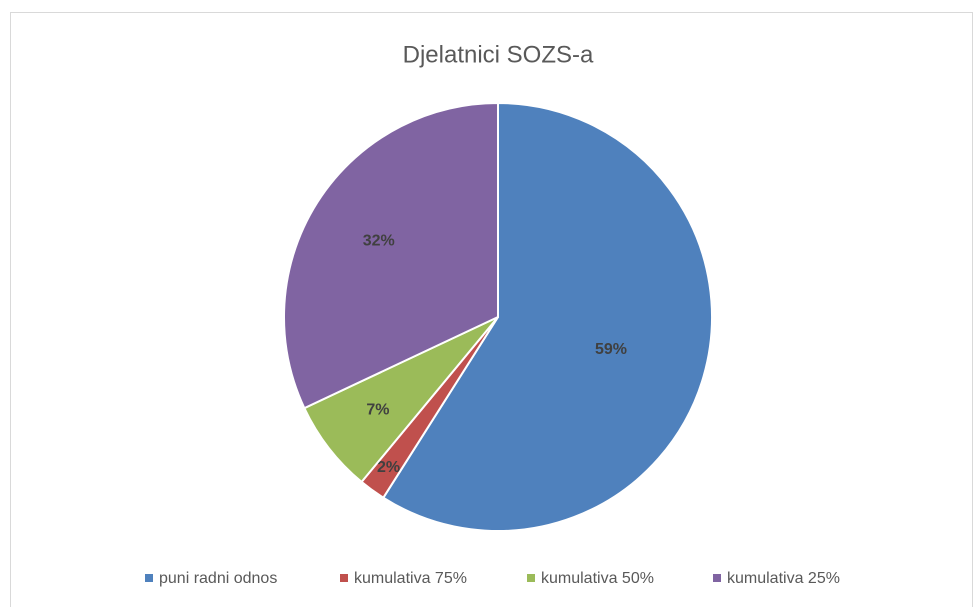 The height and width of the screenshot is (607, 974). What do you see at coordinates (783, 578) in the screenshot?
I see `legend-label: kumulativa 25%` at bounding box center [783, 578].